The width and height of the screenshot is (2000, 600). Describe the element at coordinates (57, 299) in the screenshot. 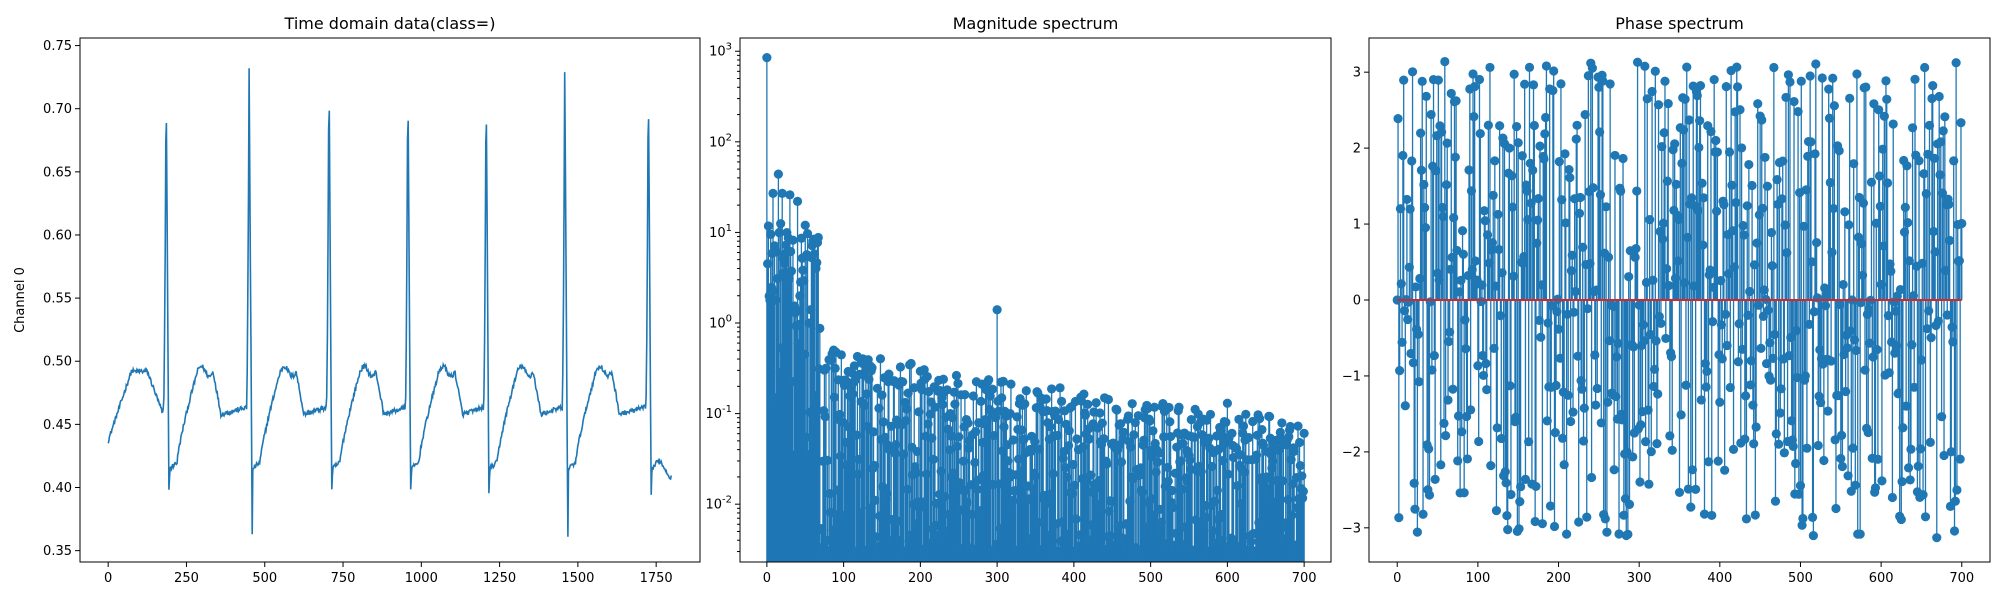

I see `y-tick-label: 0.55` at that location.